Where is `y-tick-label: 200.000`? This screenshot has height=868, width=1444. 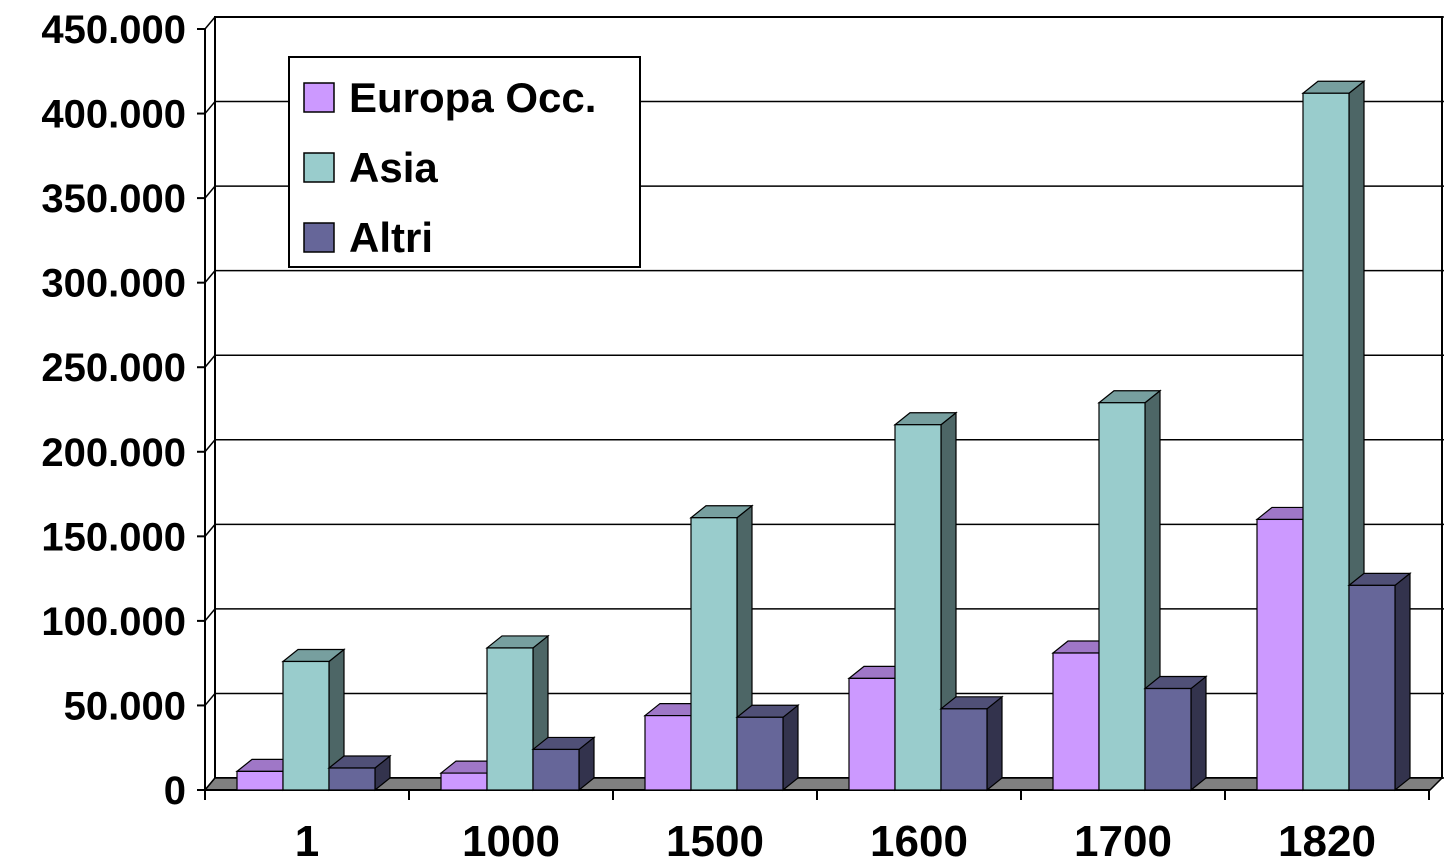 y-tick-label: 200.000 is located at coordinates (113, 453).